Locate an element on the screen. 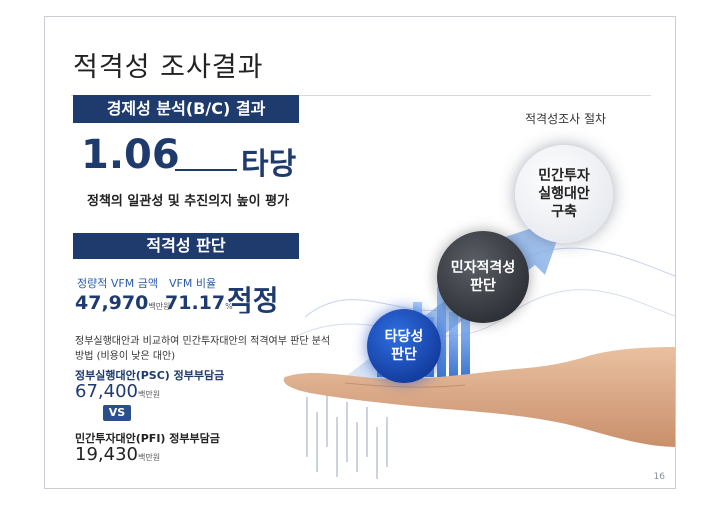 The width and height of the screenshot is (720, 509). step-pfi-alternative-circle: 민간투자 실행대안 구축 is located at coordinates (564, 194).